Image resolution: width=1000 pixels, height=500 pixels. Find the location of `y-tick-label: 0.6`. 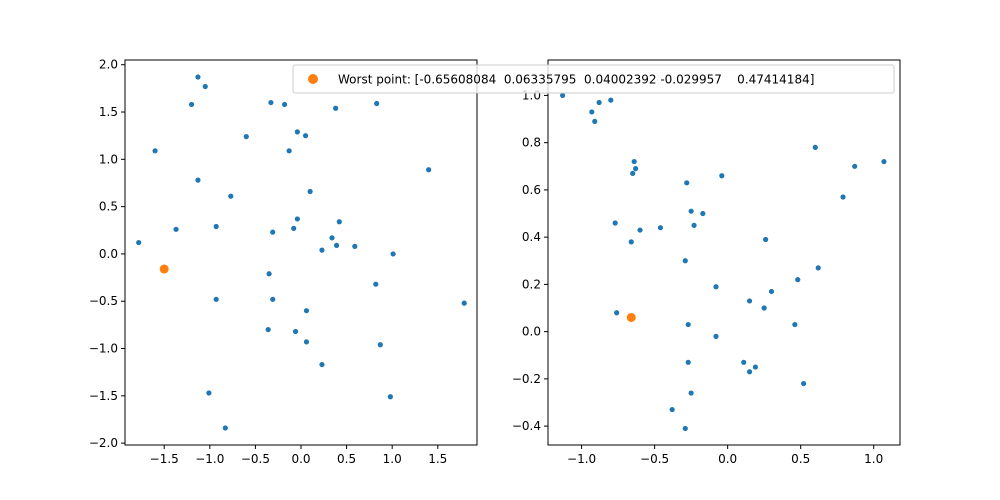

y-tick-label: 0.6 is located at coordinates (531, 190).